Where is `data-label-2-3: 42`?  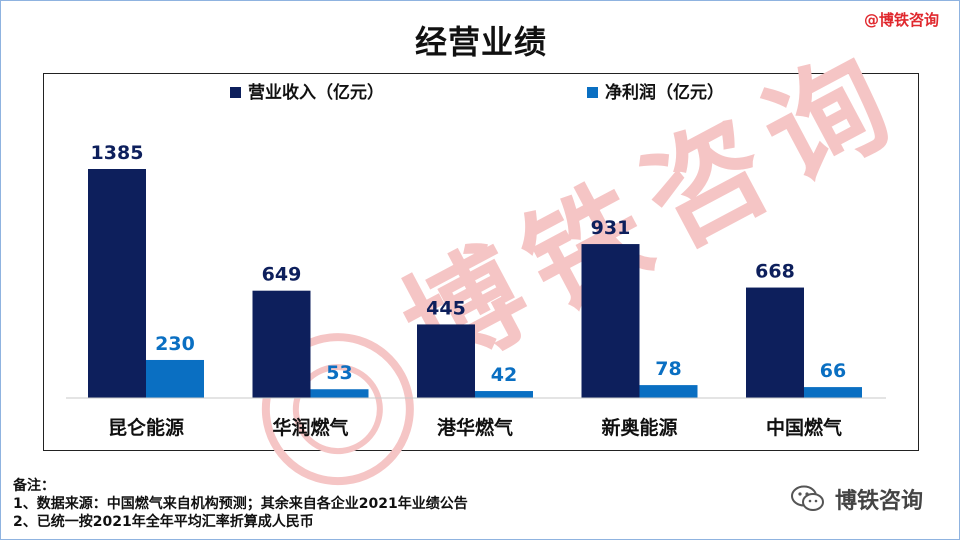
data-label-2-3: 42 is located at coordinates (504, 375).